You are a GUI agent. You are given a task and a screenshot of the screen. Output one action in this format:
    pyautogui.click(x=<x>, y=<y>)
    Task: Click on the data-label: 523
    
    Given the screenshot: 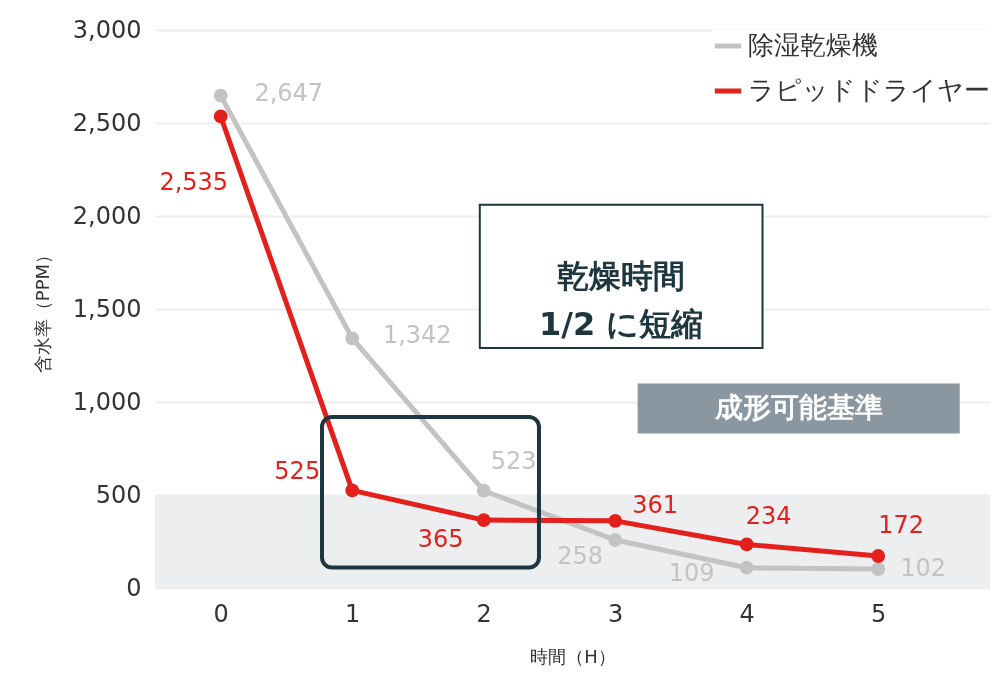 What is the action you would take?
    pyautogui.click(x=513, y=460)
    